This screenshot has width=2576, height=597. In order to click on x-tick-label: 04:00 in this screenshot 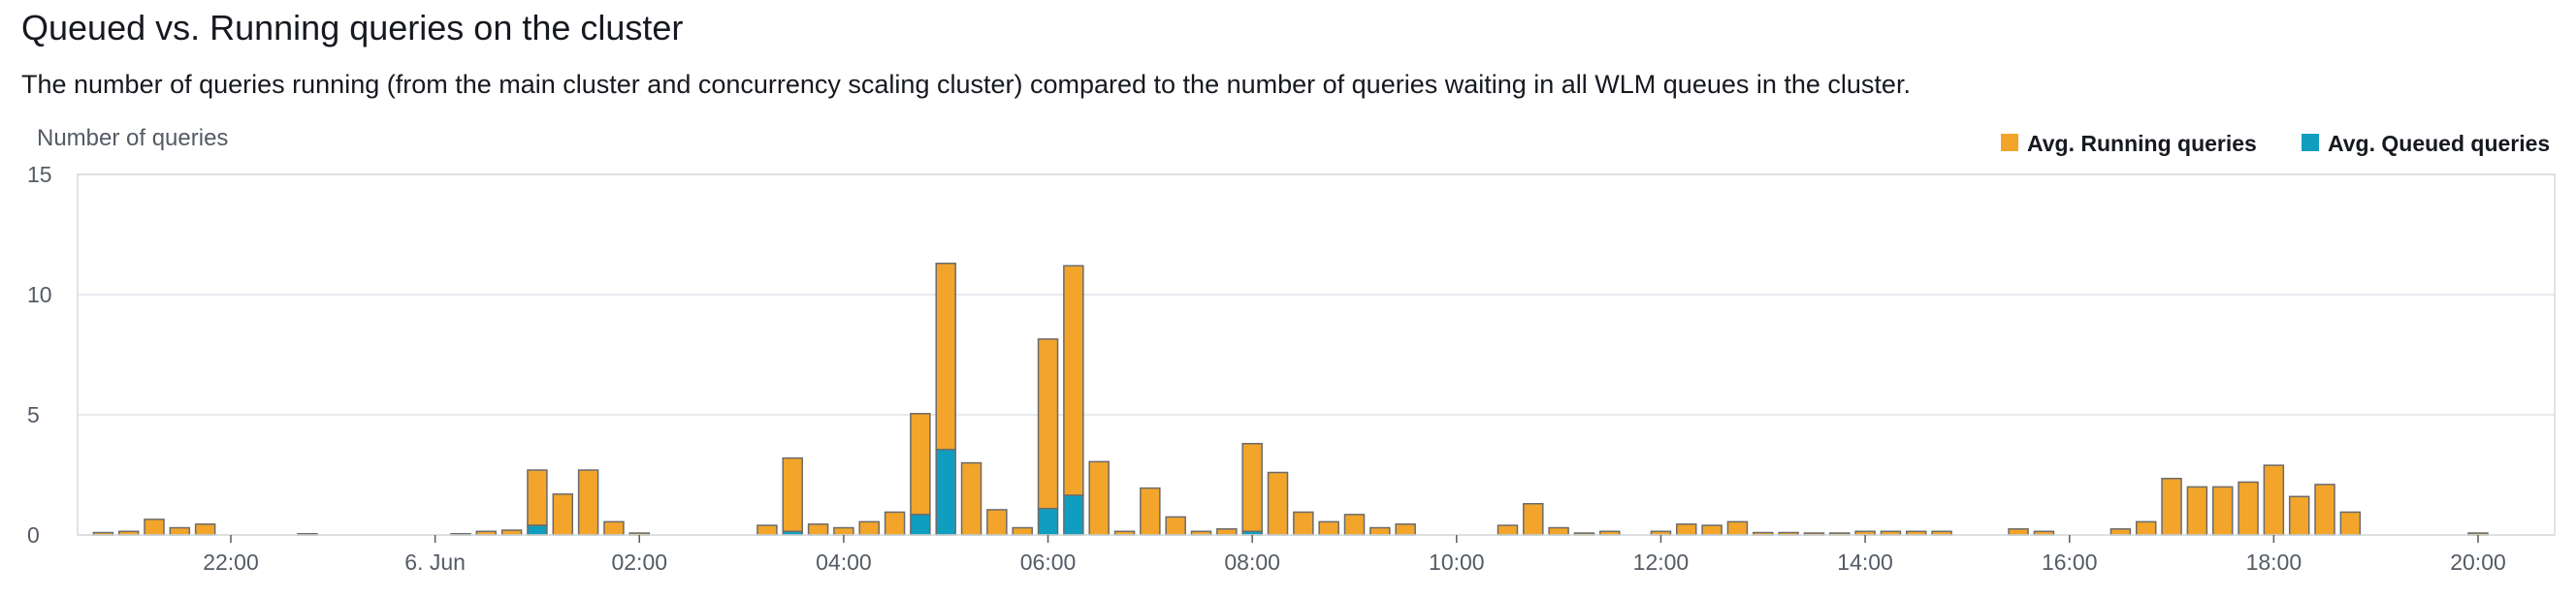, I will do `click(844, 562)`.